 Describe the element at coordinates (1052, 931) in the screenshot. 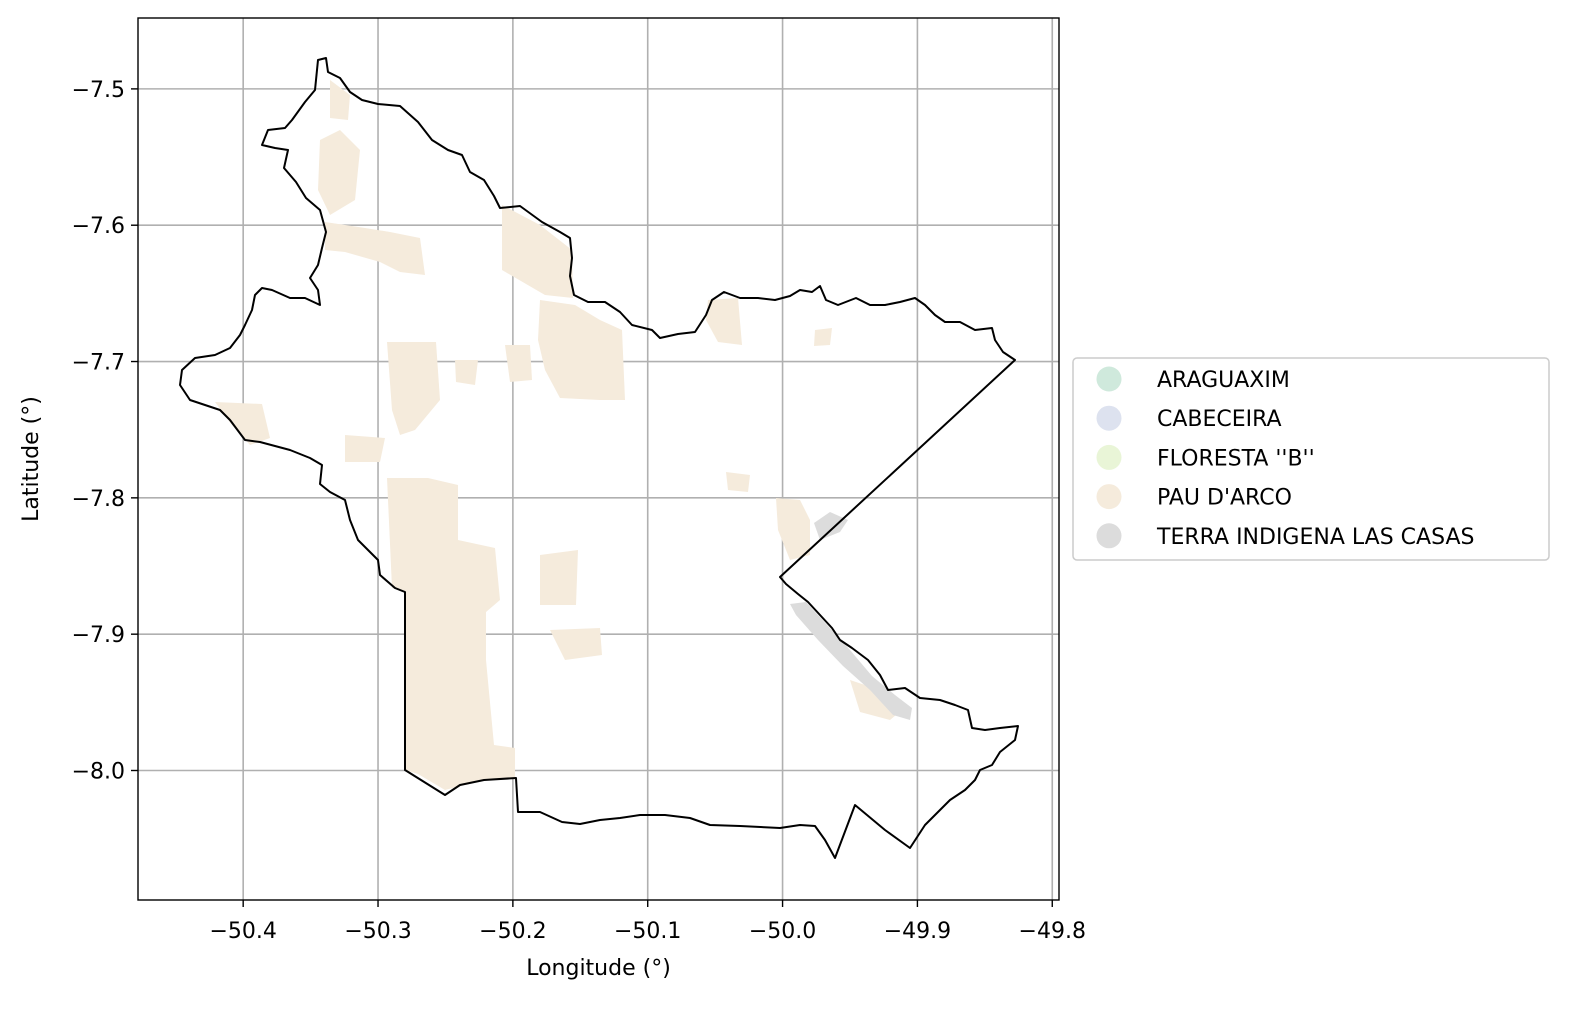

I see `x-tick-label: −49.8` at that location.